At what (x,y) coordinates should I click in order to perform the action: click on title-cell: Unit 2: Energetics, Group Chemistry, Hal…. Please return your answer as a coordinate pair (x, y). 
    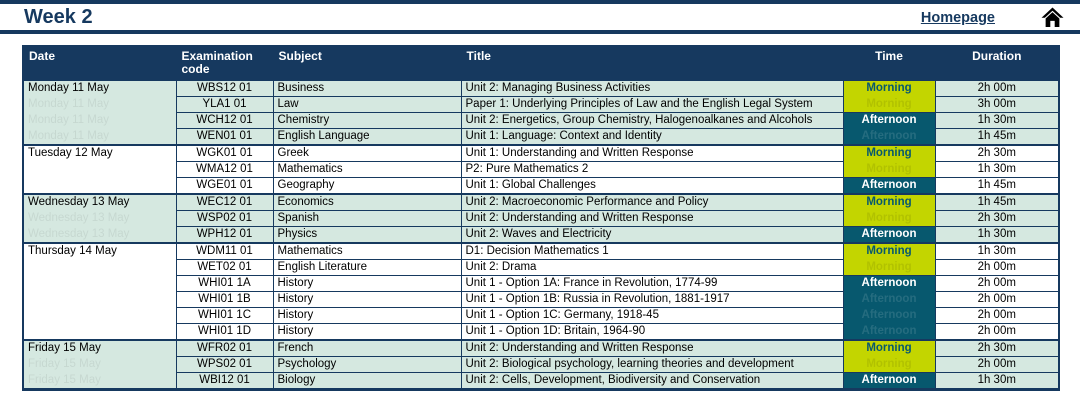
    Looking at the image, I should click on (652, 120).